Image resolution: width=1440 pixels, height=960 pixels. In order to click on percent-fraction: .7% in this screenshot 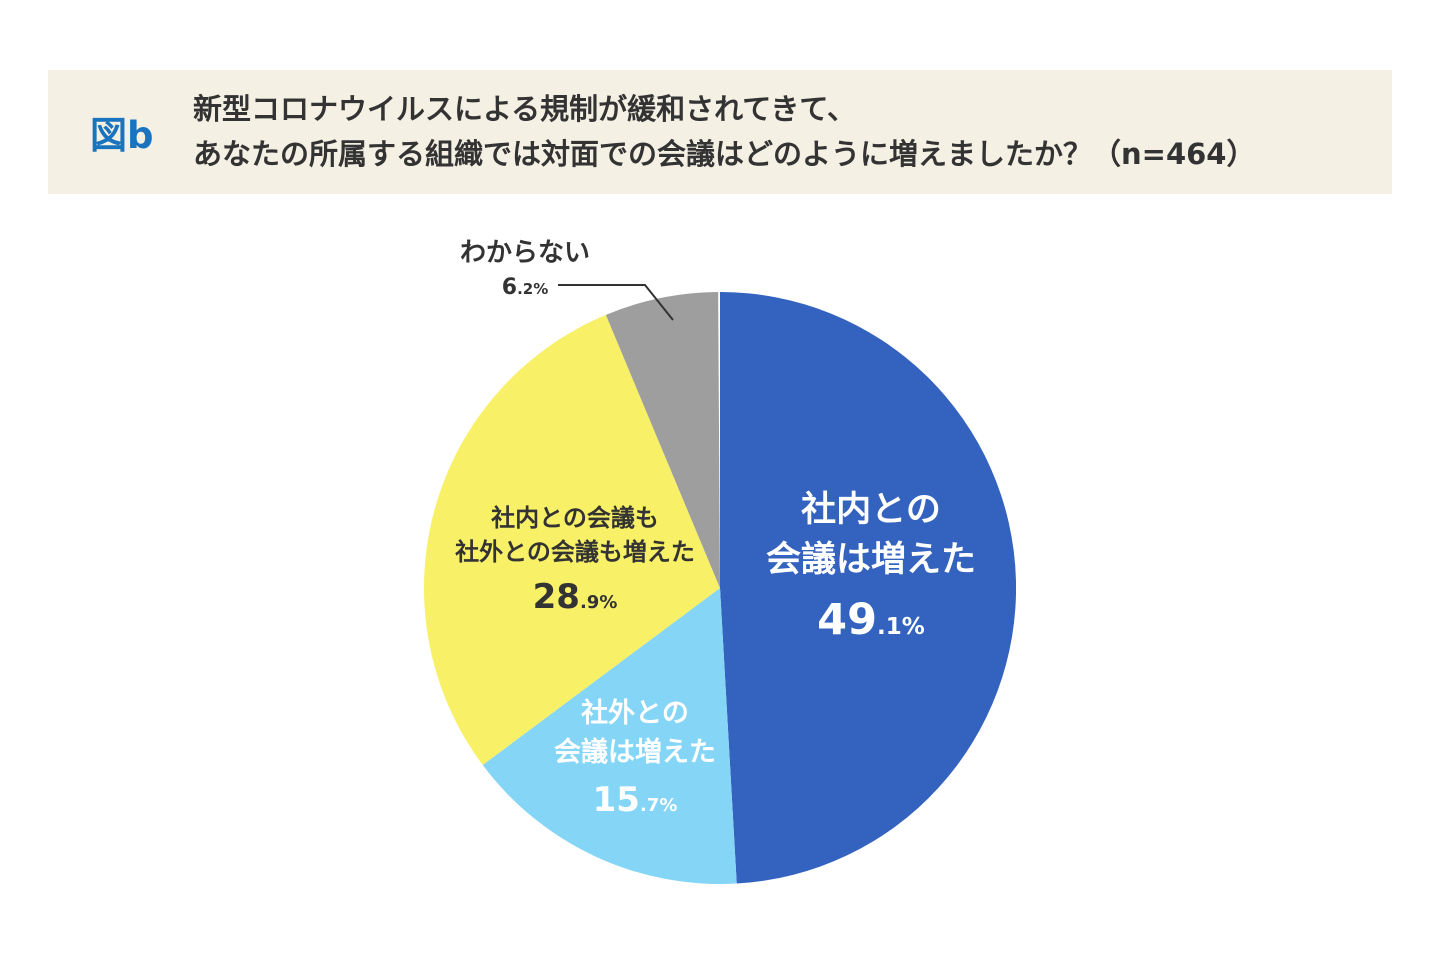, I will do `click(658, 806)`.